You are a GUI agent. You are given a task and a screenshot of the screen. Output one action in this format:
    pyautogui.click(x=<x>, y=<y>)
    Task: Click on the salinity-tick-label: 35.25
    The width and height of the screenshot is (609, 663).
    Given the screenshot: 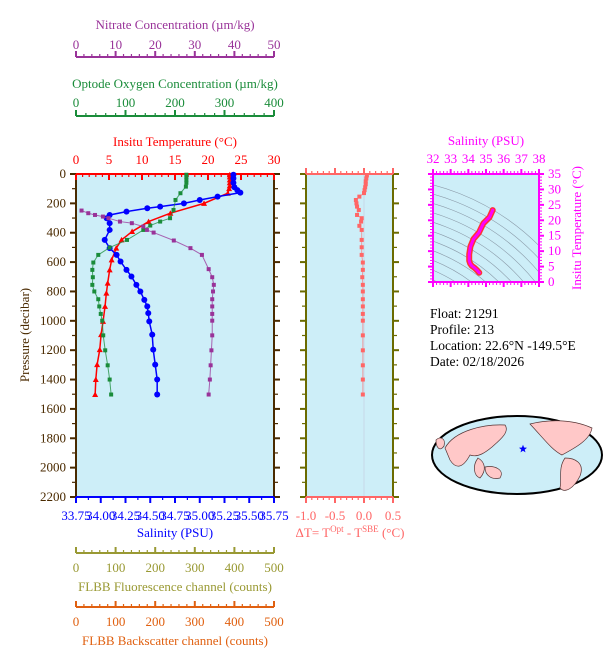 What is the action you would take?
    pyautogui.click(x=224, y=515)
    